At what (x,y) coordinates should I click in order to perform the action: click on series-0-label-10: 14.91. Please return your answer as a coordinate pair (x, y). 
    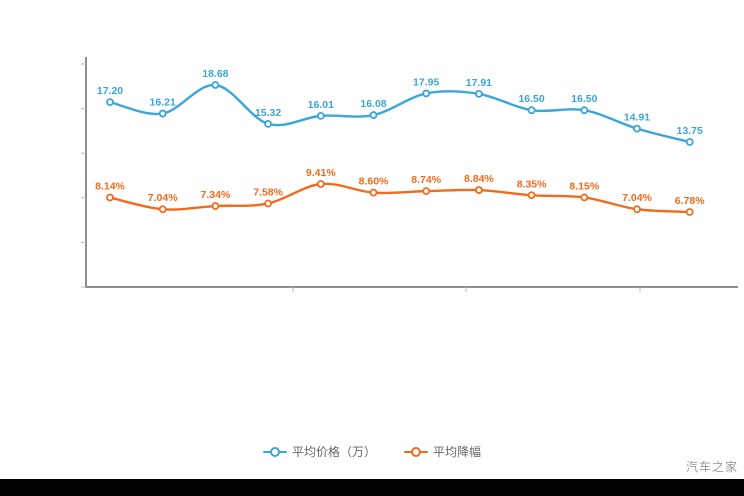
    Looking at the image, I should click on (637, 118).